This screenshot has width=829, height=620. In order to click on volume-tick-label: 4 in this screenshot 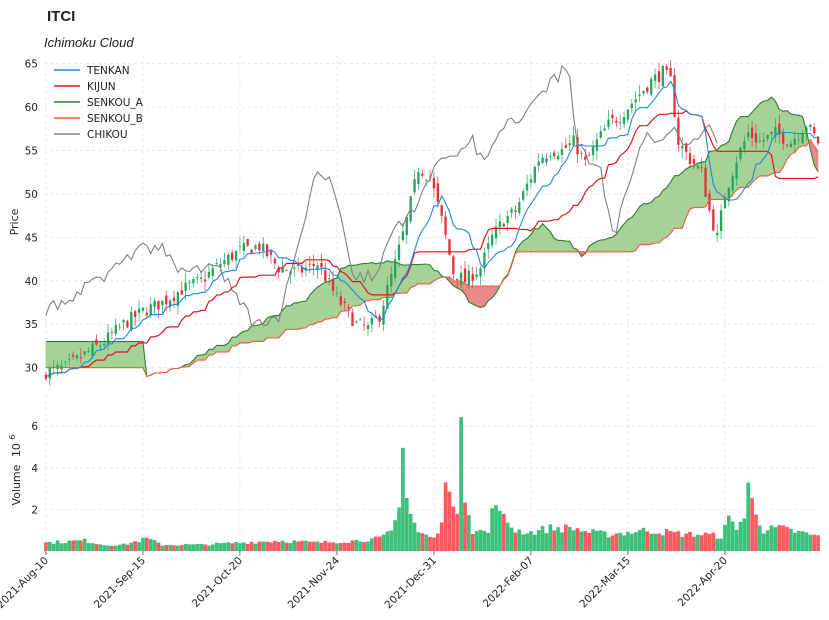, I will do `click(34, 469)`.